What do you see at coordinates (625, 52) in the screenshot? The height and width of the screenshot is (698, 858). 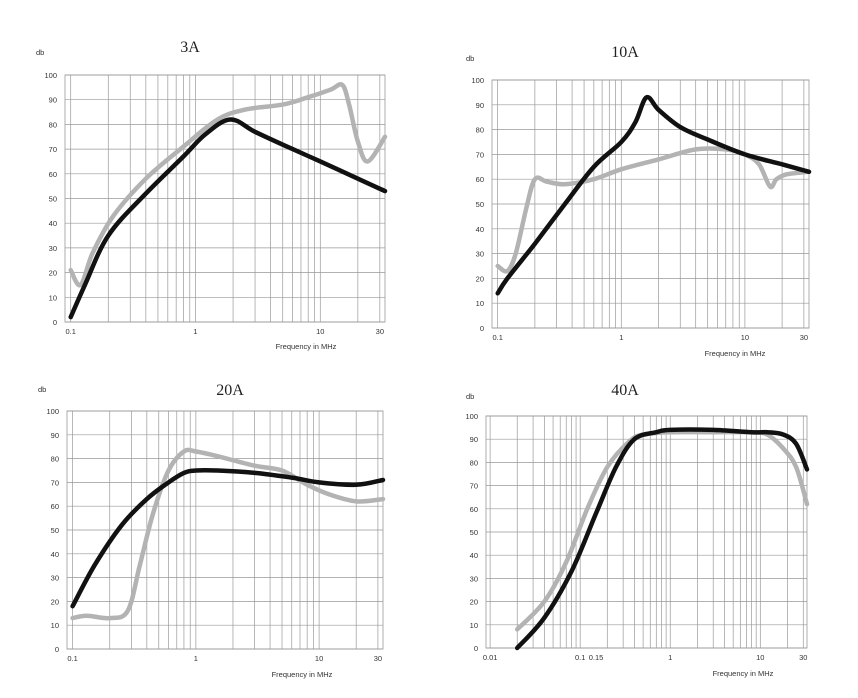 I see `chart-title: 10A` at bounding box center [625, 52].